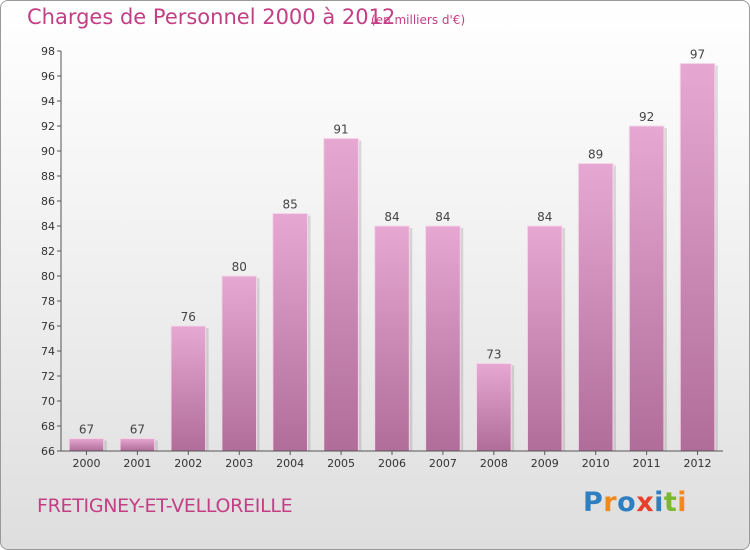 This screenshot has height=550, width=750. Describe the element at coordinates (392, 463) in the screenshot. I see `x-tick-label-2006: 2006` at that location.